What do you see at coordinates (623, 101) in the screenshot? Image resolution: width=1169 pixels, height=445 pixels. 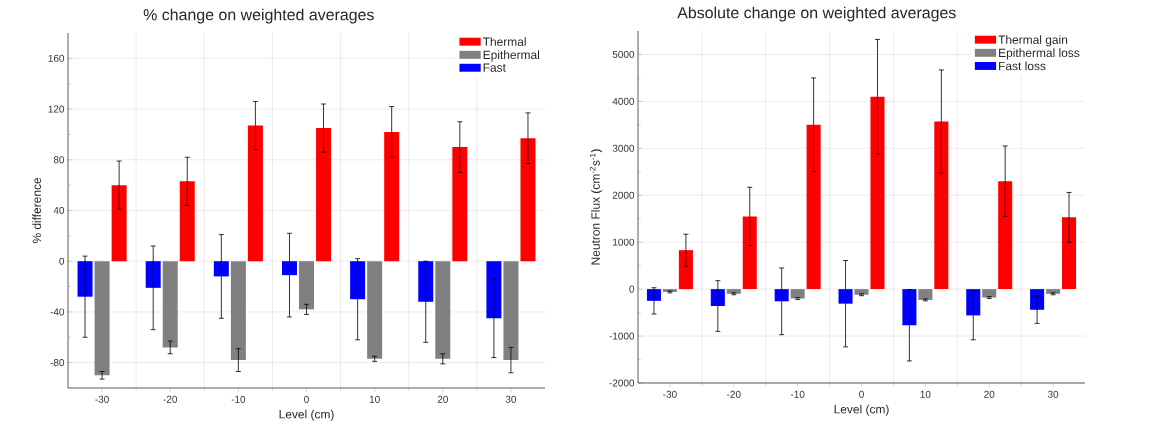 I see `y-tick-label: 4000` at bounding box center [623, 101].